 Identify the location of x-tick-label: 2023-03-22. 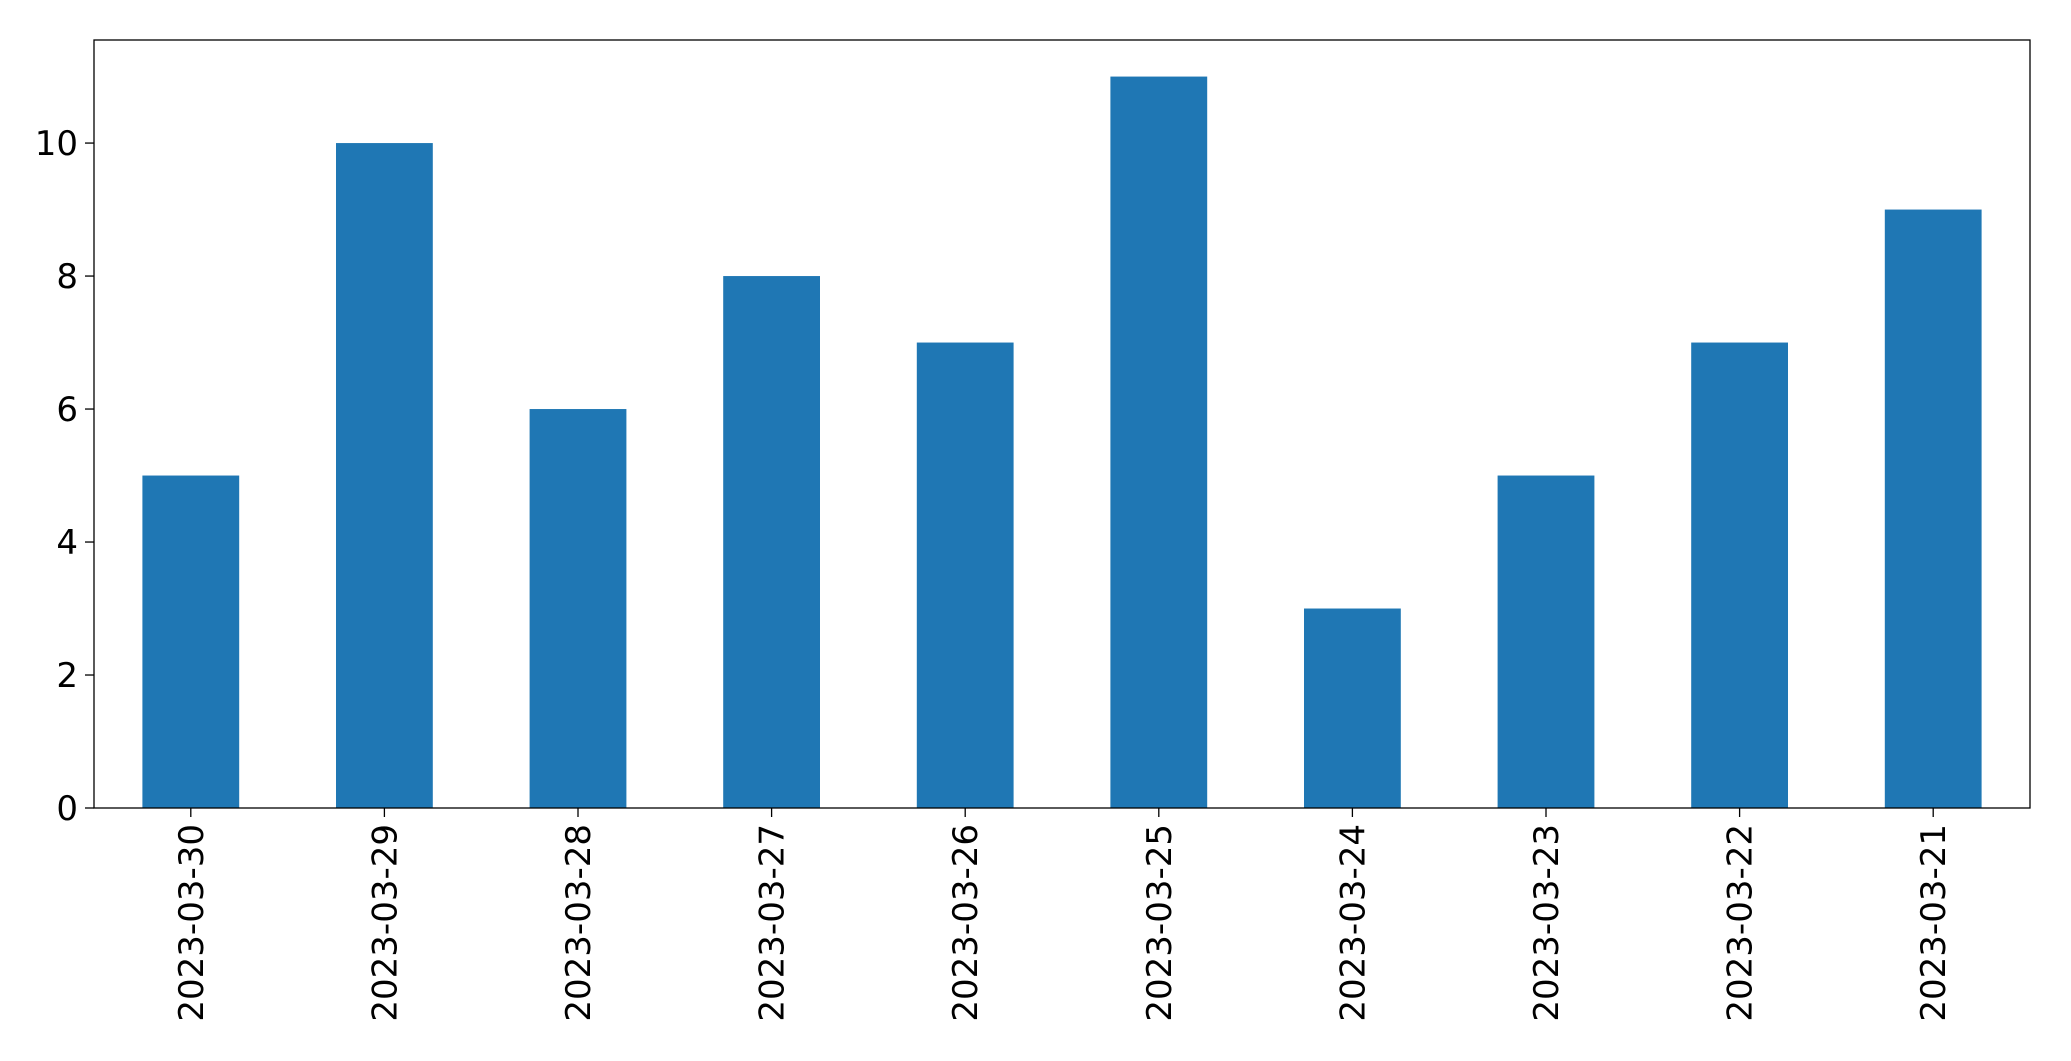
(1741, 923).